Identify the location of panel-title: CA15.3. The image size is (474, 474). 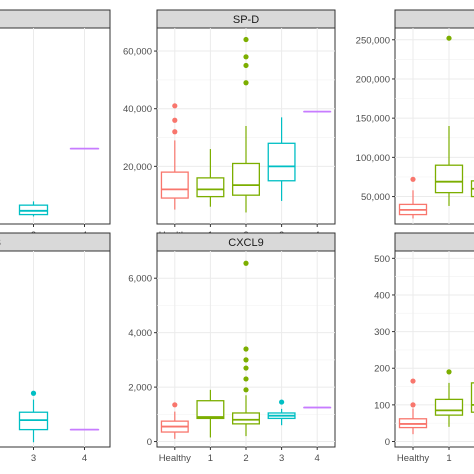
(0, 243).